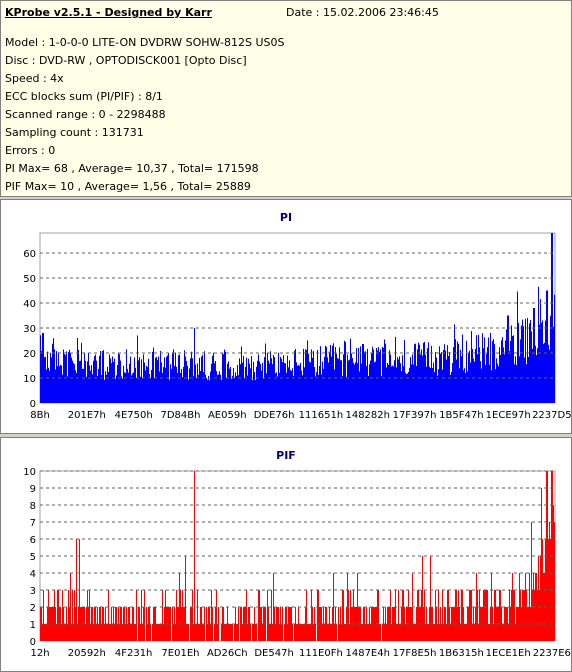 This screenshot has height=672, width=572. What do you see at coordinates (33, 506) in the screenshot?
I see `pif-ytick-label: 8` at bounding box center [33, 506].